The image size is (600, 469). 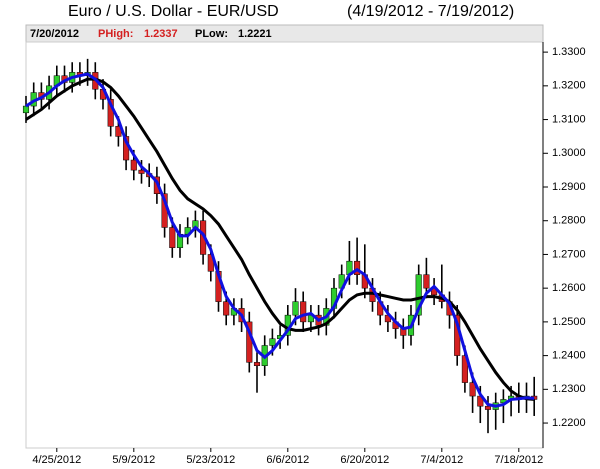 I want to click on y-tick-label: 1.3100, so click(x=569, y=119).